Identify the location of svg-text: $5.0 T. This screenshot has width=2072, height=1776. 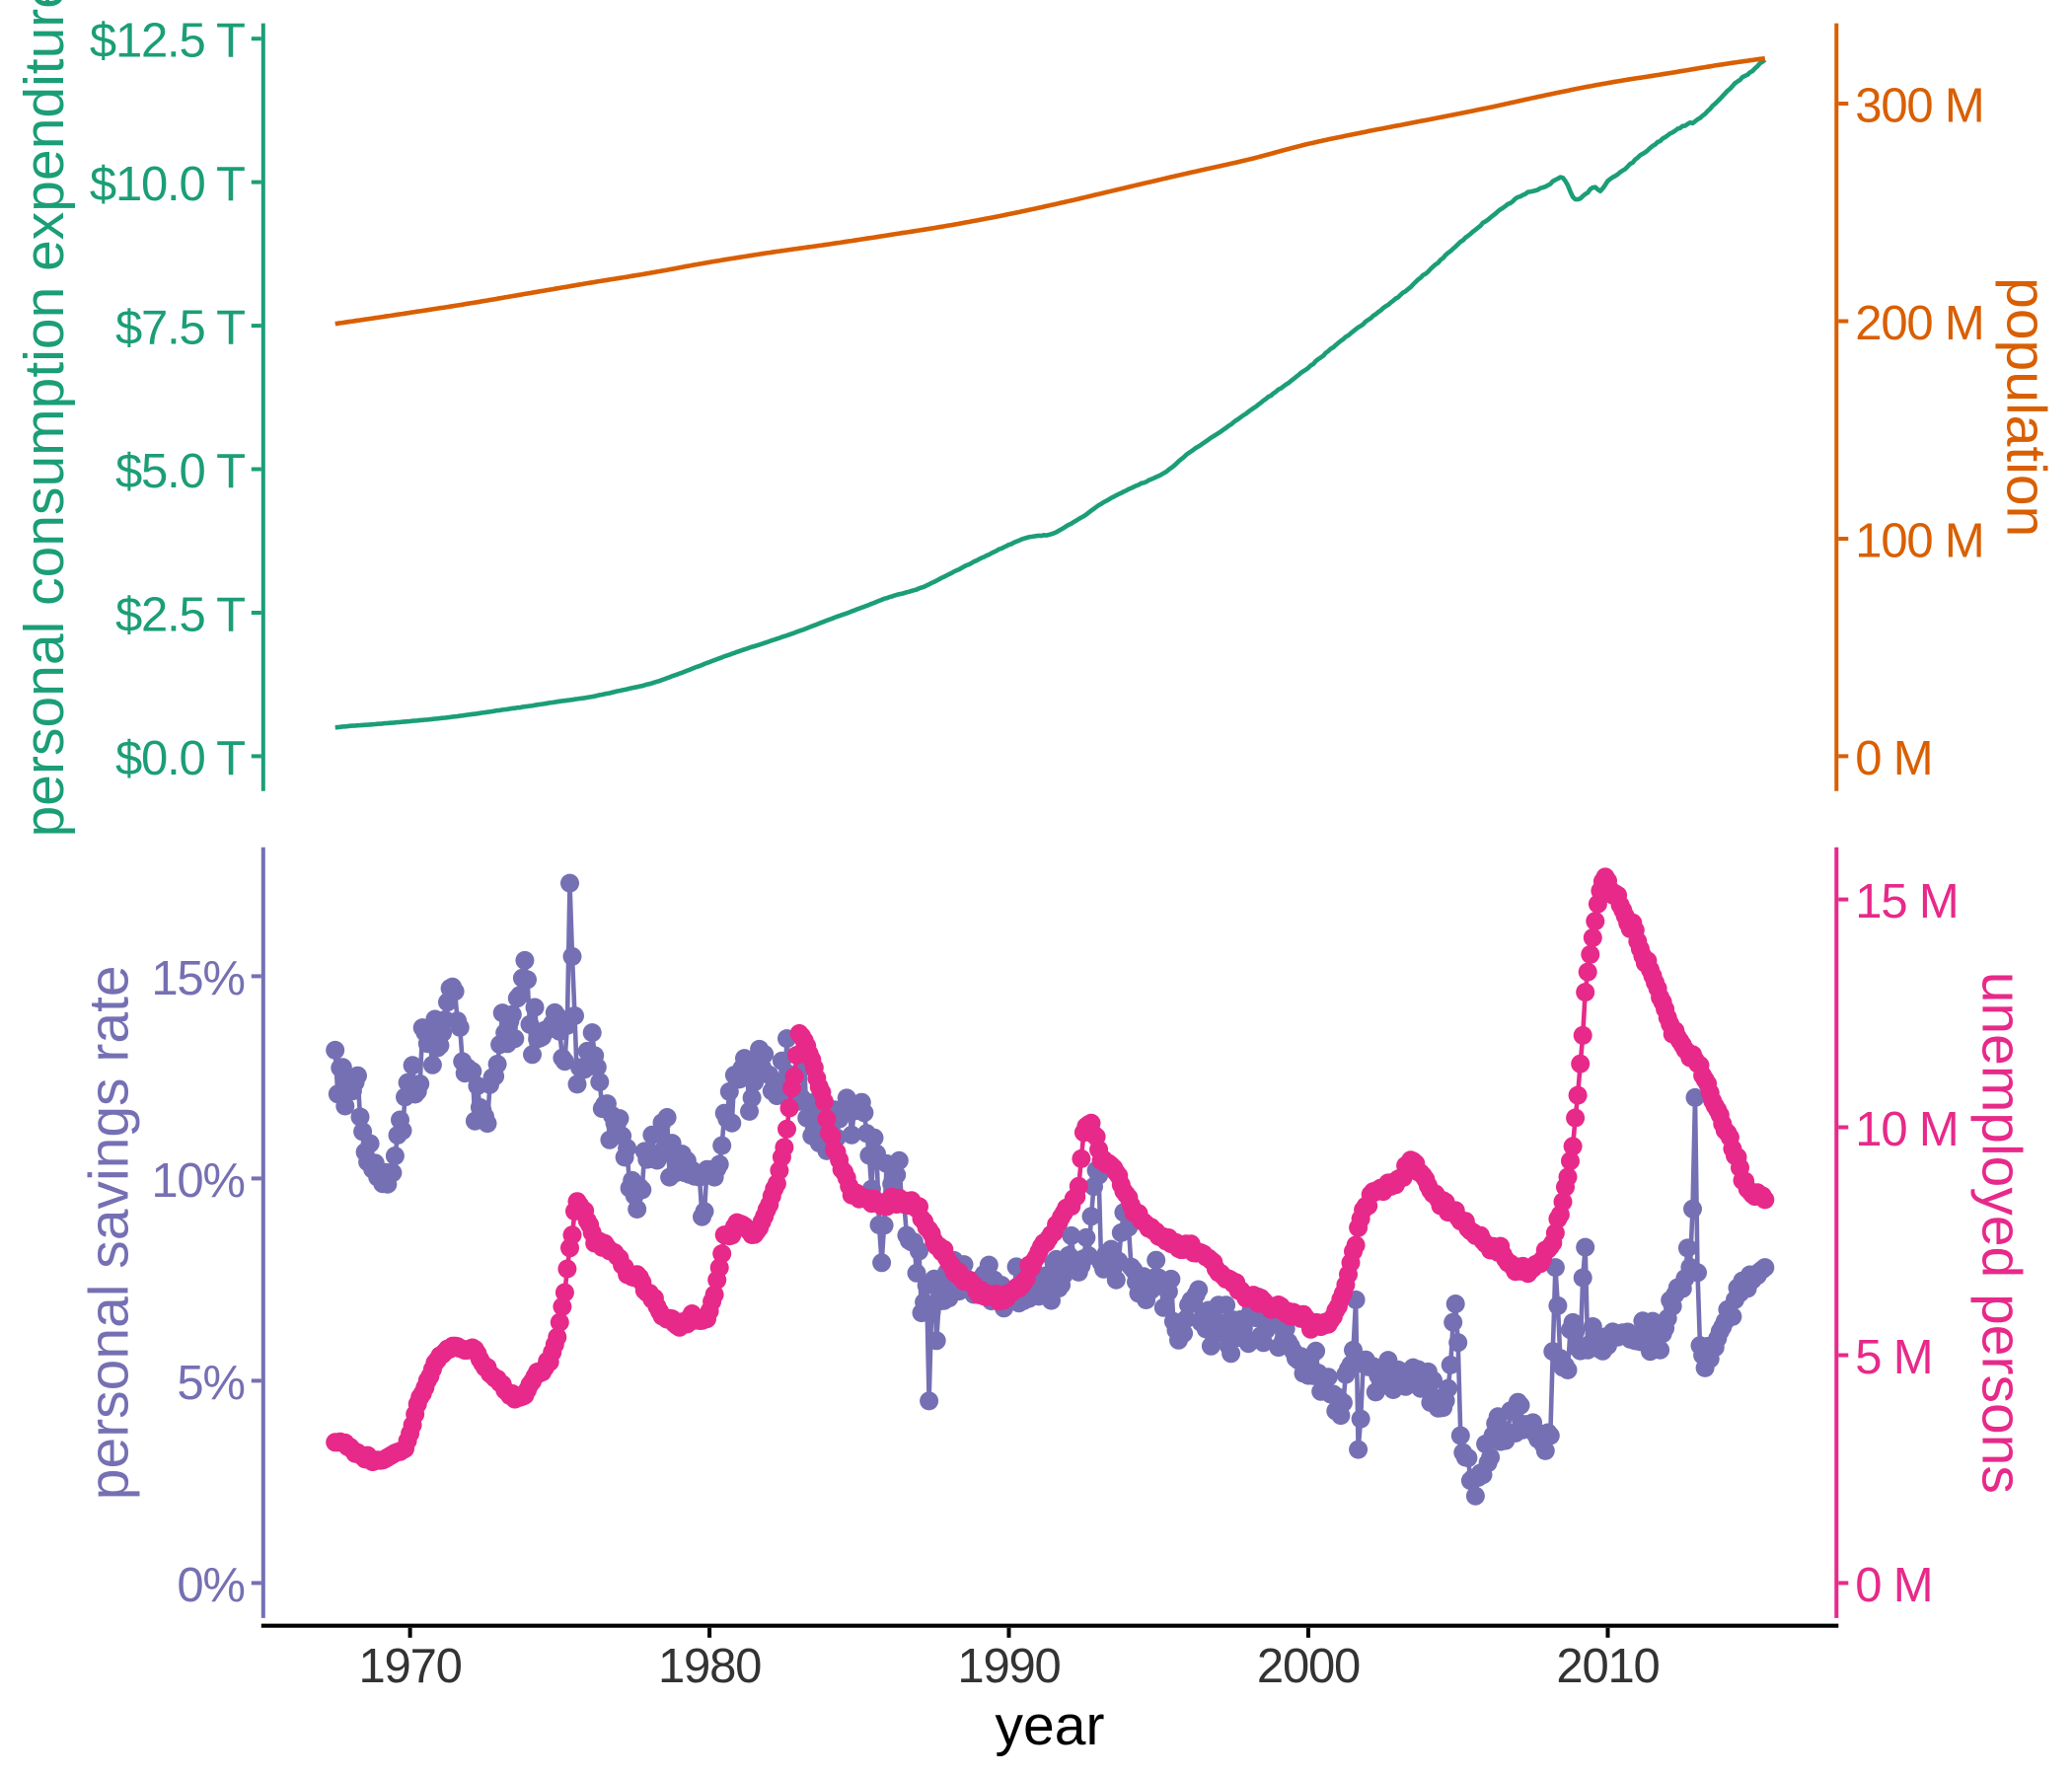
(180, 472).